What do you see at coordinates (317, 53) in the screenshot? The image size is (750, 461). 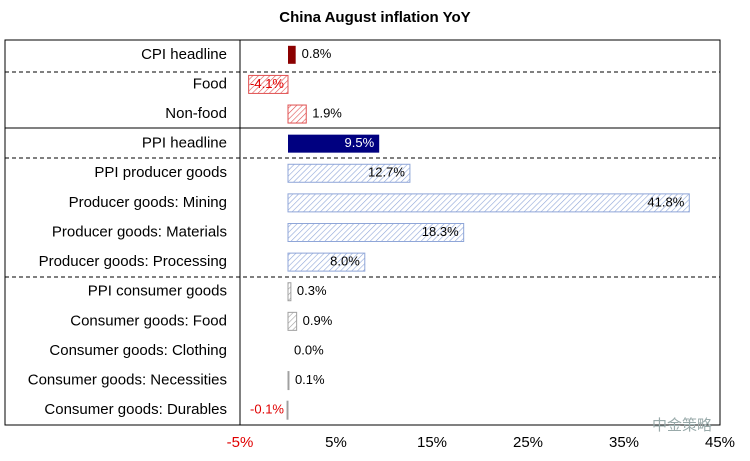 I see `value-label: 0.8%` at bounding box center [317, 53].